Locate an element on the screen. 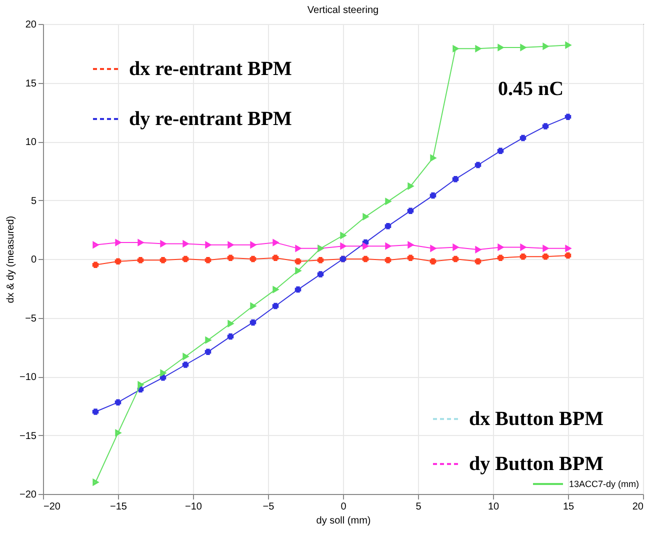 This screenshot has height=549, width=672. annotation: 0.45 nC is located at coordinates (531, 89).